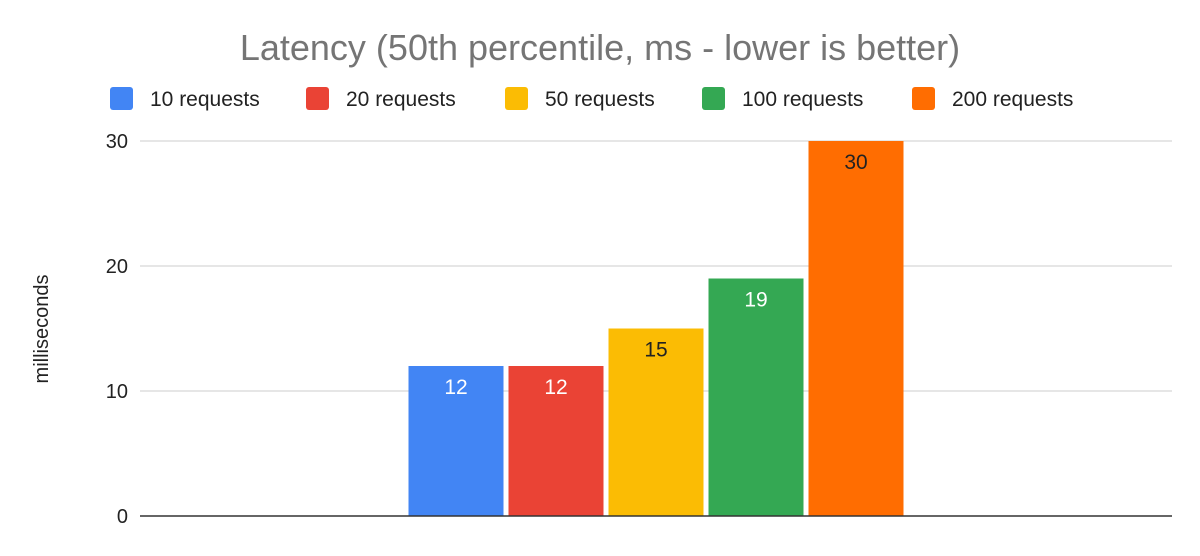 The height and width of the screenshot is (556, 1200). I want to click on legend-label: 20 requests, so click(401, 99).